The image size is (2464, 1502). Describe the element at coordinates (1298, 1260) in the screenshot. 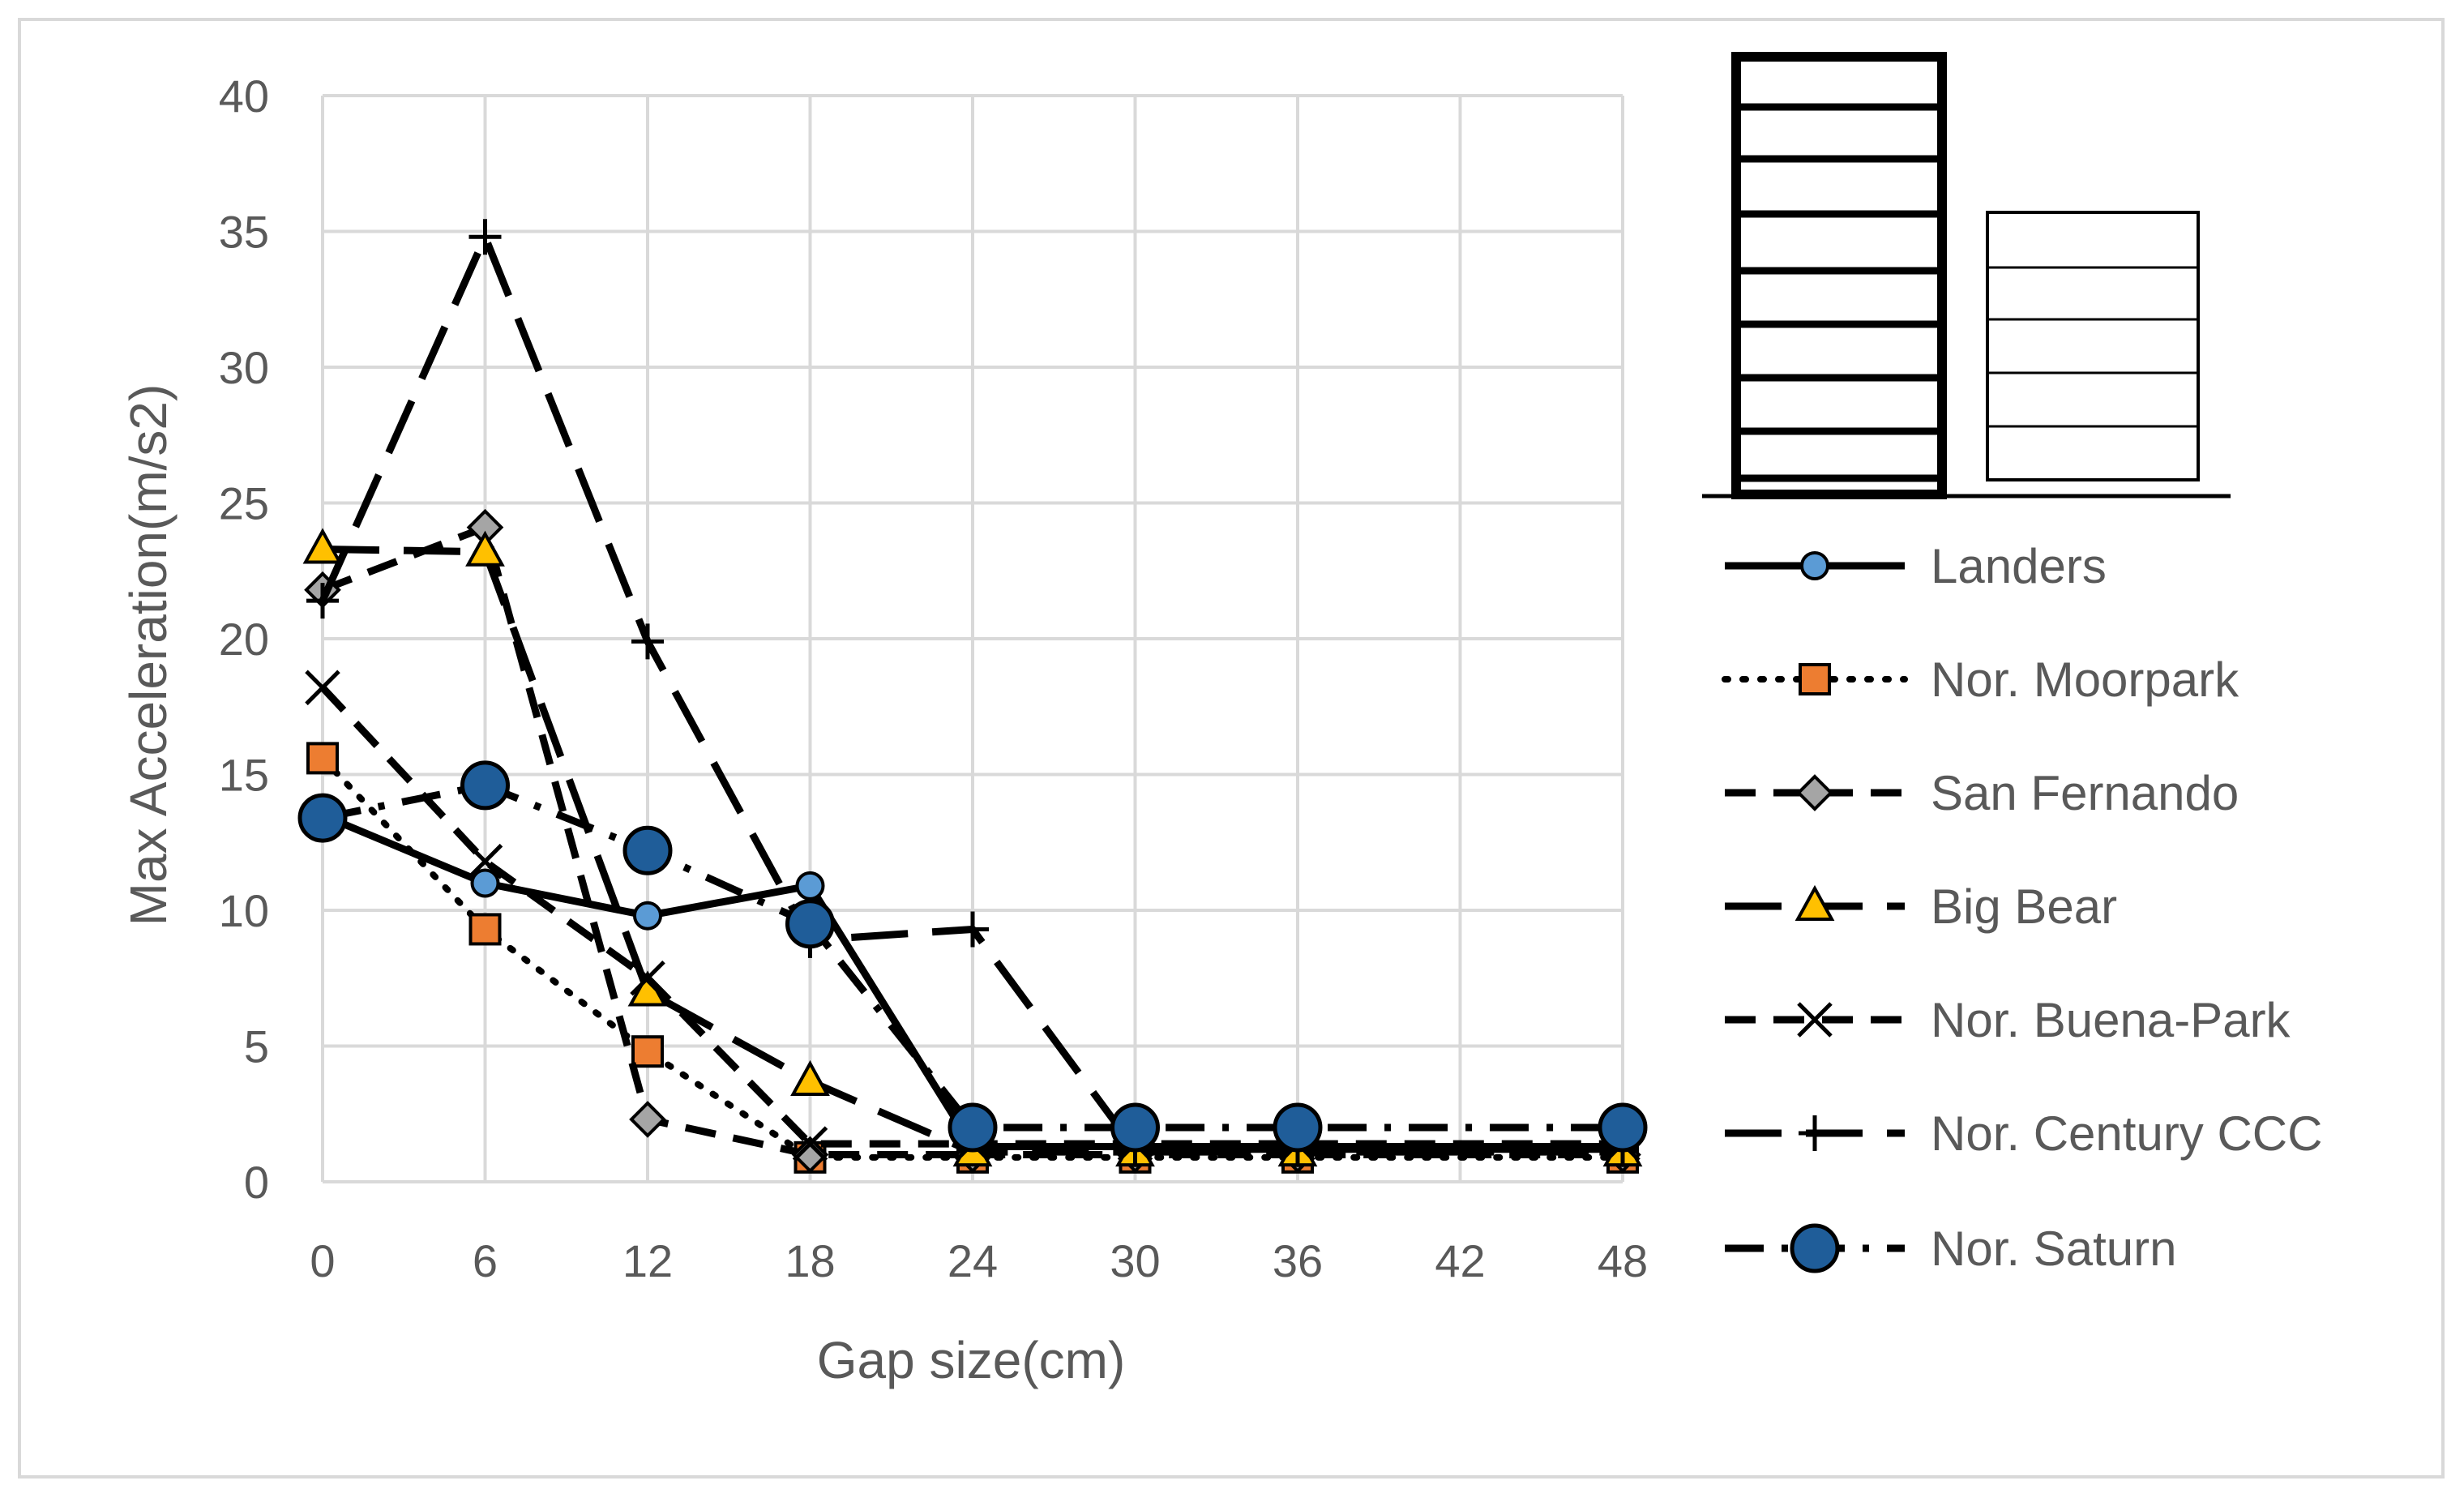

I see `x-tick-label: 36` at that location.